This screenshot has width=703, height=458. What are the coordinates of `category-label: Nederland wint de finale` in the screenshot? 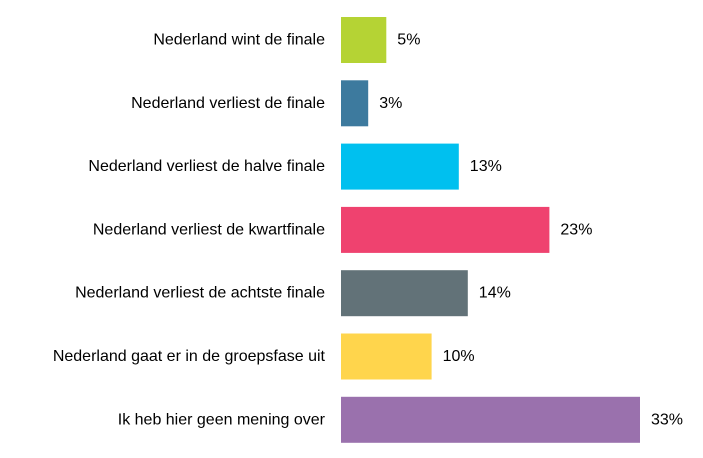 It's located at (239, 40).